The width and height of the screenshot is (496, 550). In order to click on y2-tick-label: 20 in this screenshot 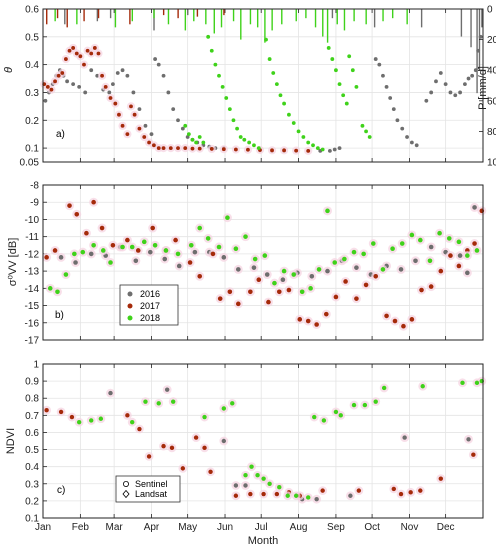, I will do `click(491, 40)`.